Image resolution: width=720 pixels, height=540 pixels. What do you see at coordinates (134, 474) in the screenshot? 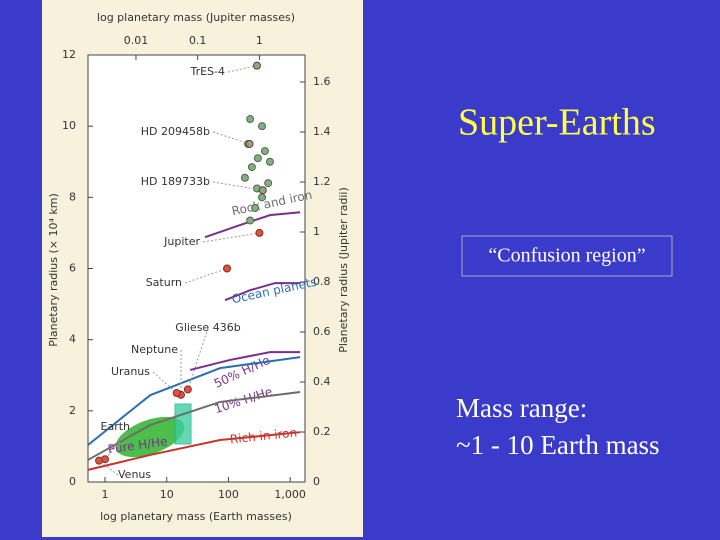
I see `planet-label: Venus` at bounding box center [134, 474].